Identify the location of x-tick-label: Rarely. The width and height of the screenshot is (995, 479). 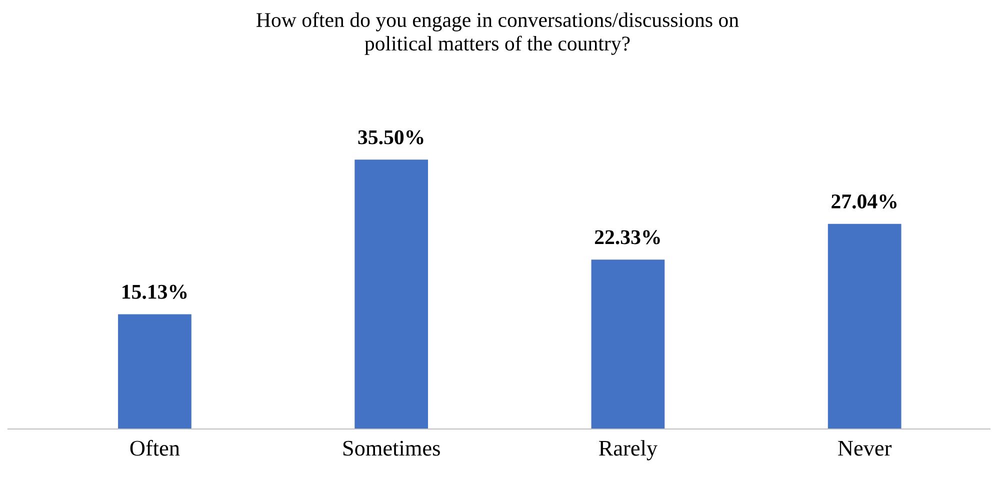
(628, 450).